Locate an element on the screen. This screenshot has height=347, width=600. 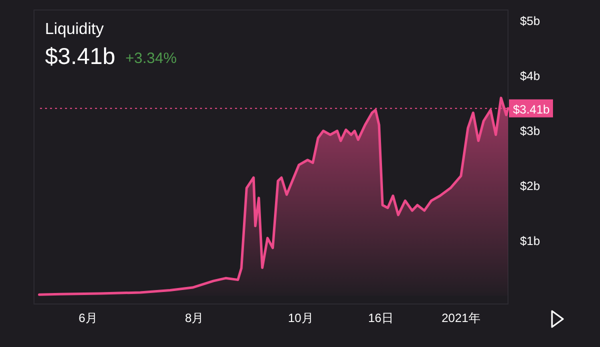
y-tick-label: $3b is located at coordinates (530, 131).